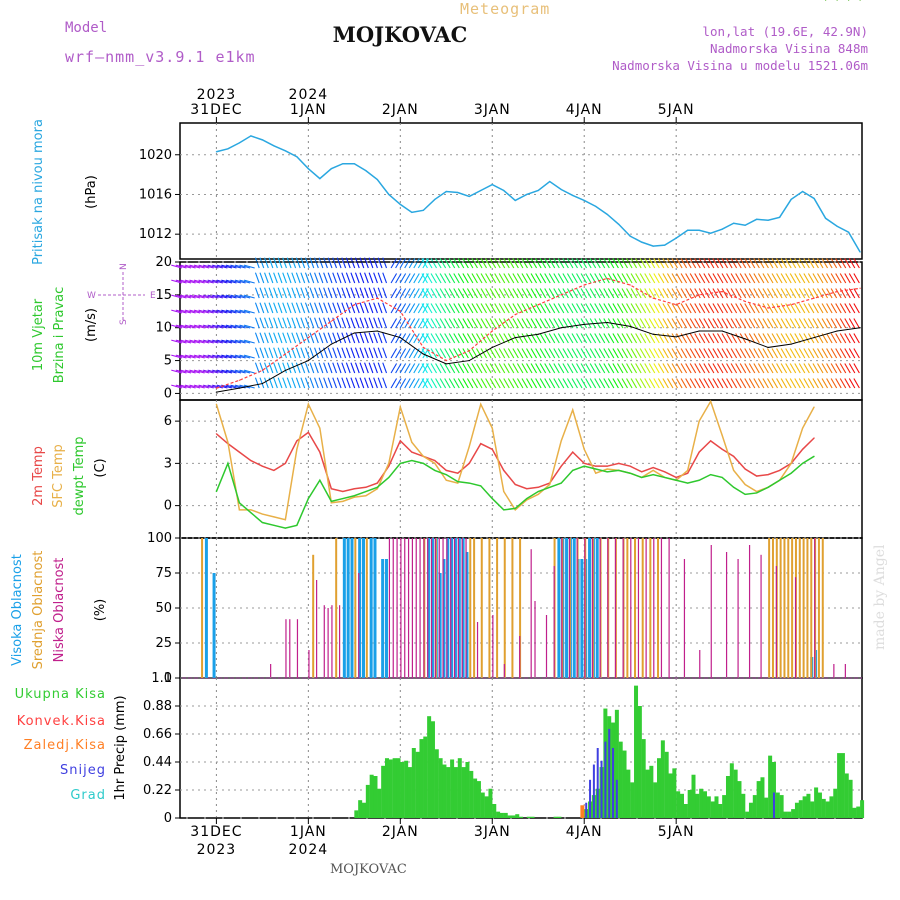 This screenshot has height=900, width=900. Describe the element at coordinates (788, 48) in the screenshot. I see `elevation-label: Nadmorska Visina 848m` at that location.